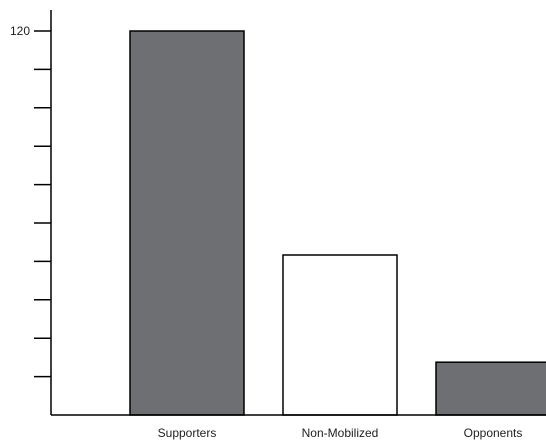 The height and width of the screenshot is (444, 546). I want to click on x-category-label: Supporters, so click(187, 433).